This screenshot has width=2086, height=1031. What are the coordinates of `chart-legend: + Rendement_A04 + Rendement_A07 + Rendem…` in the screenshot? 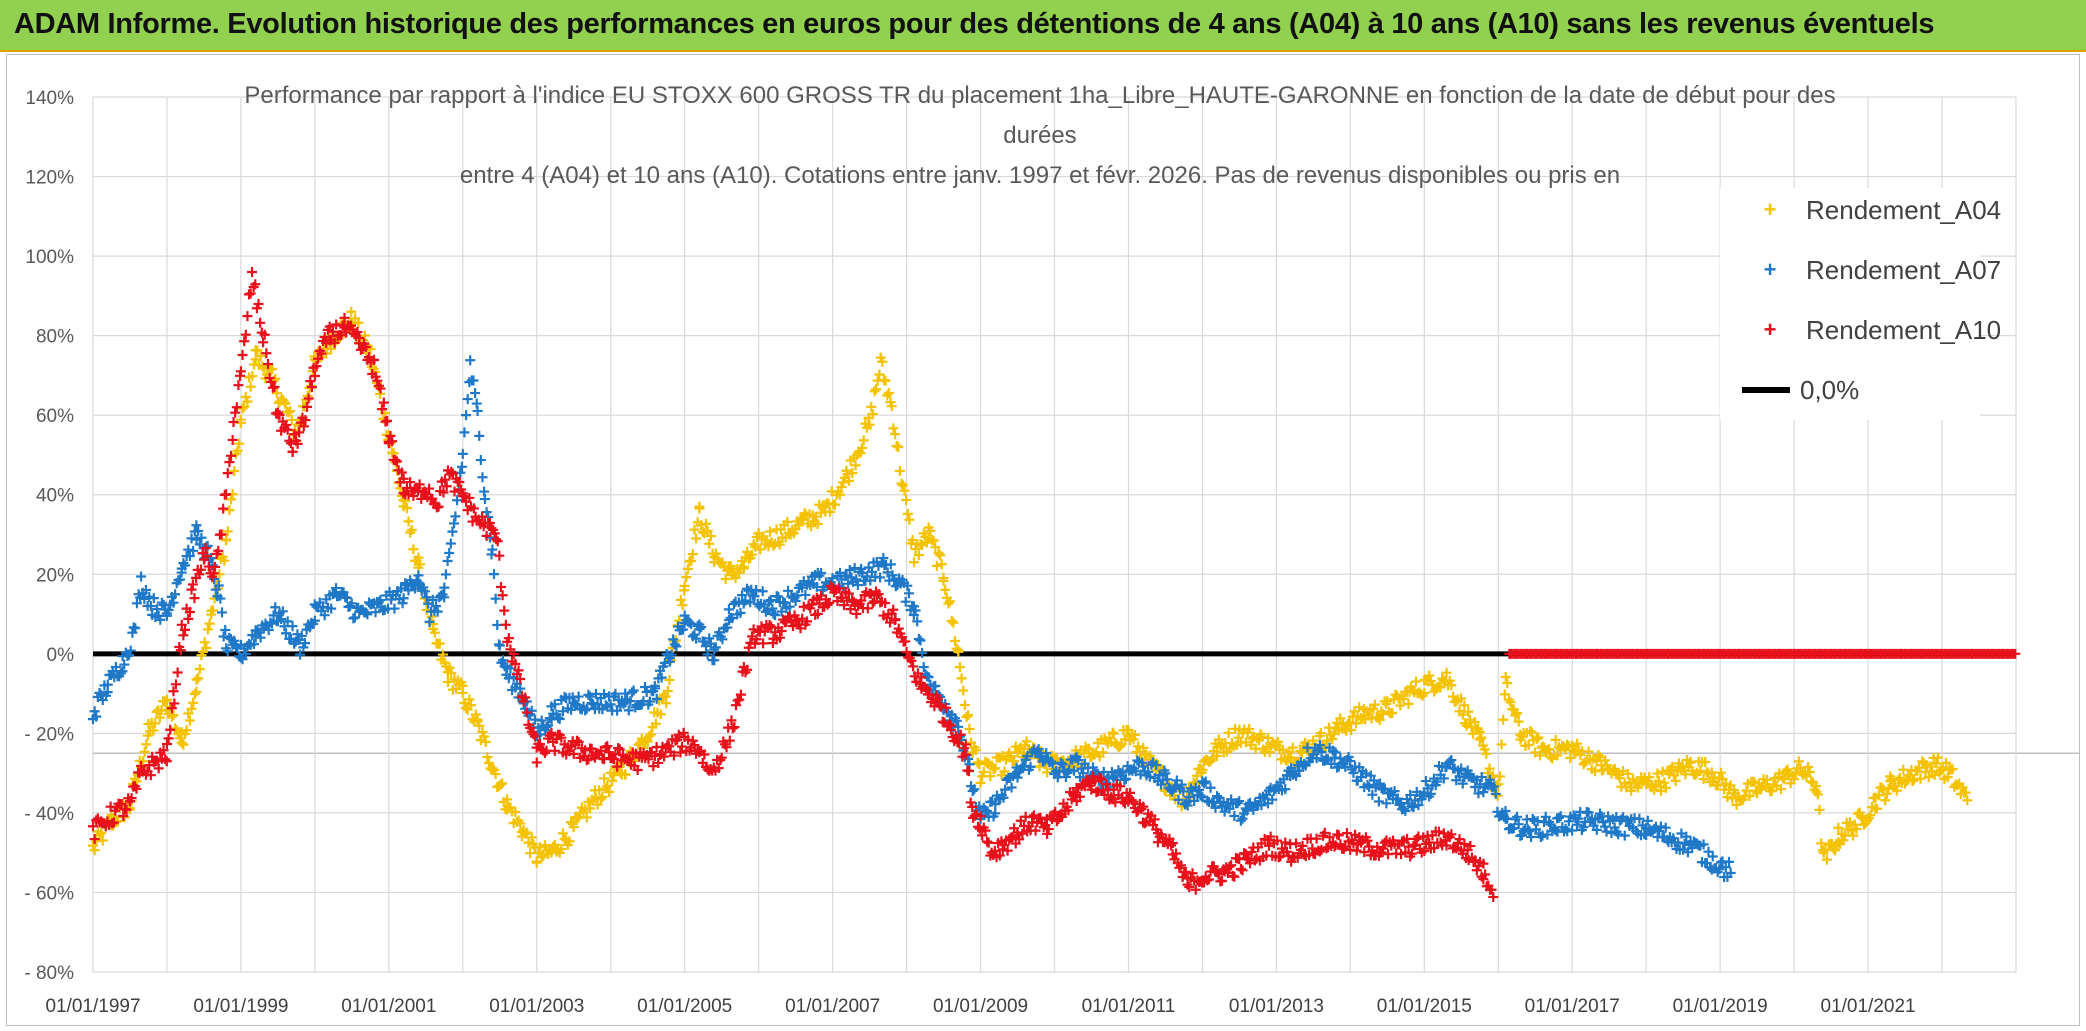 It's located at (1860, 304).